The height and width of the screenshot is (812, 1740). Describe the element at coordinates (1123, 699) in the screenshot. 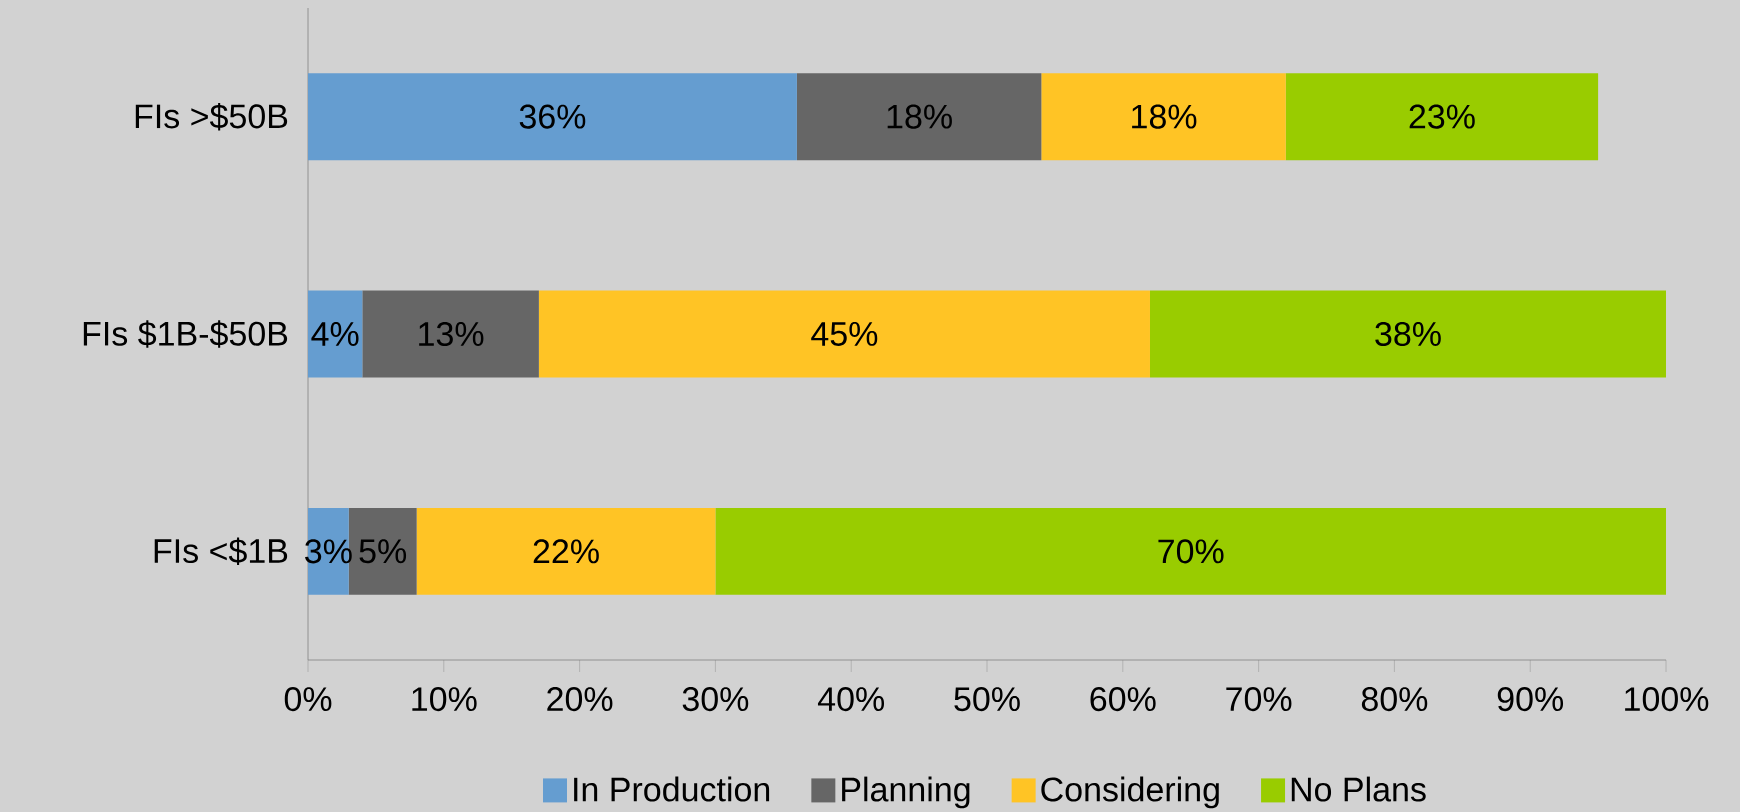

I see `x-tick-label: 60%` at that location.